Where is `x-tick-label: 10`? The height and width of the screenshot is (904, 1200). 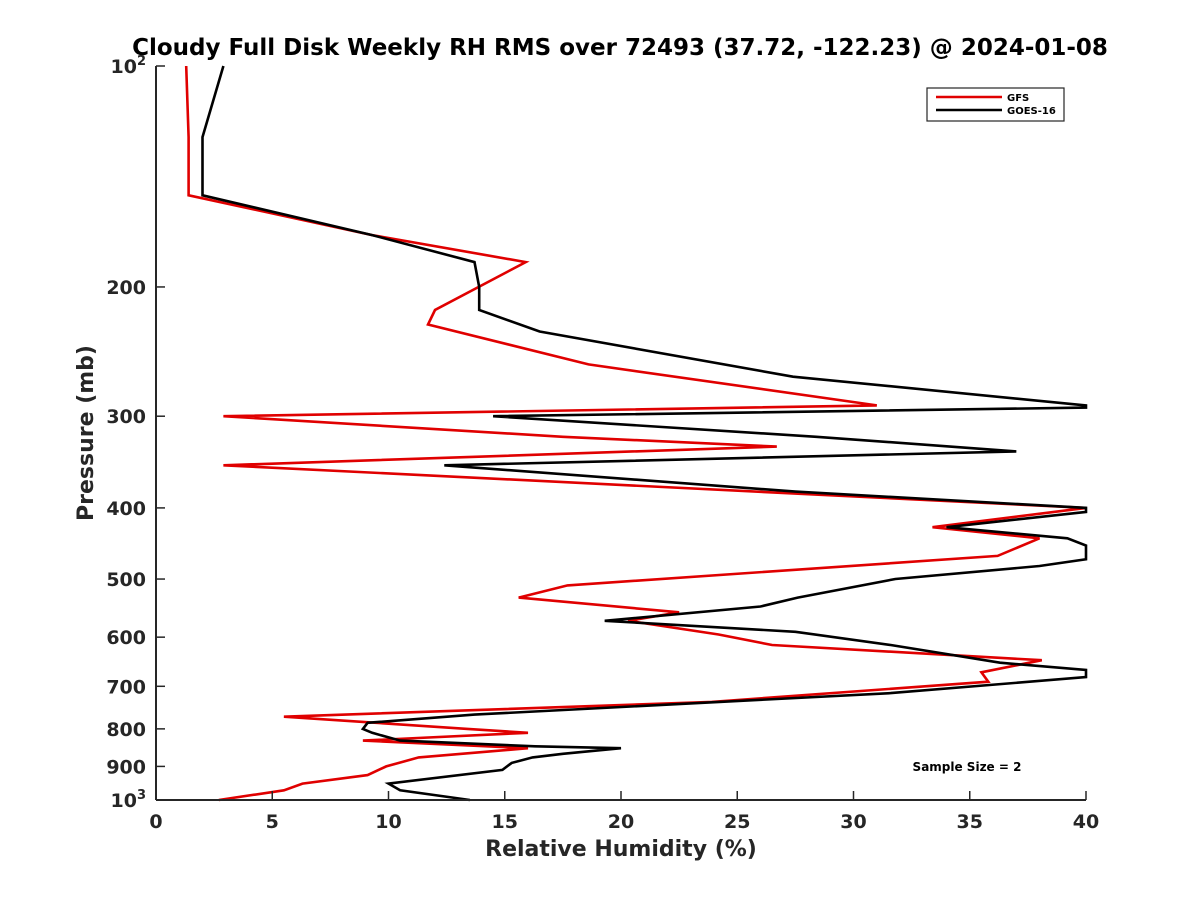 x-tick-label: 10 is located at coordinates (388, 822).